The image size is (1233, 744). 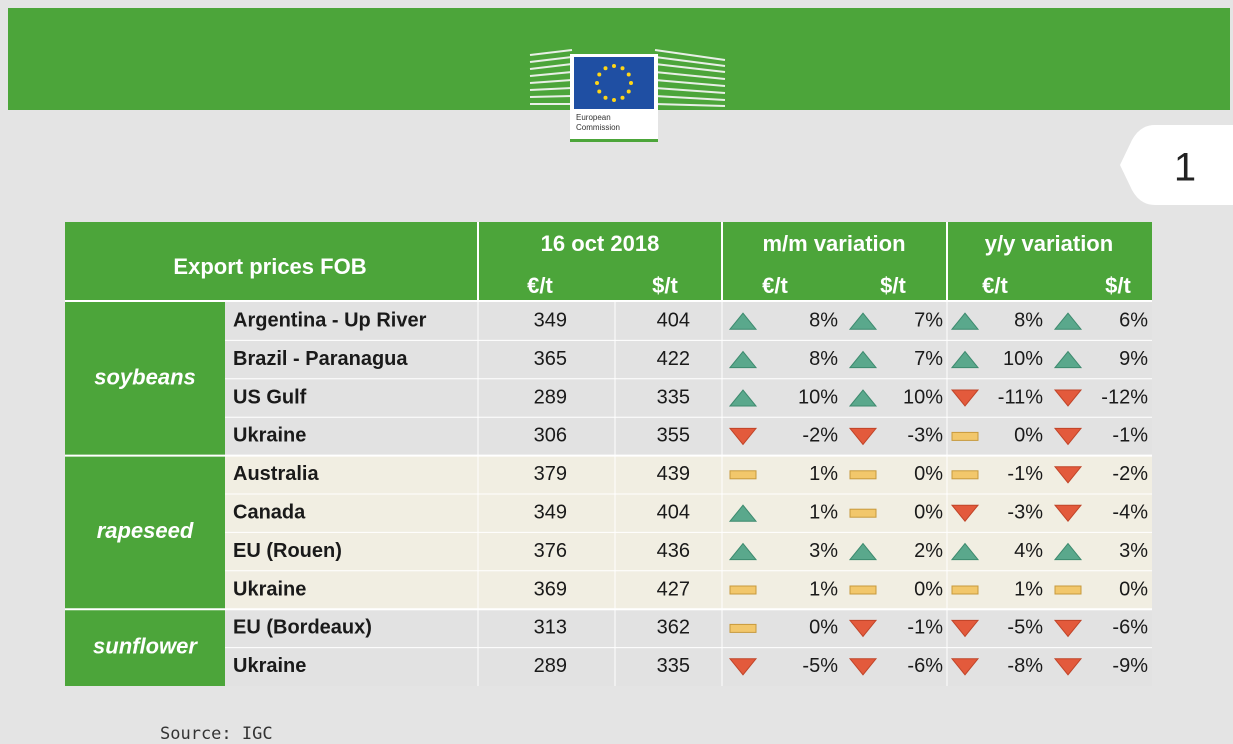 I want to click on price: 306, so click(x=550, y=436).